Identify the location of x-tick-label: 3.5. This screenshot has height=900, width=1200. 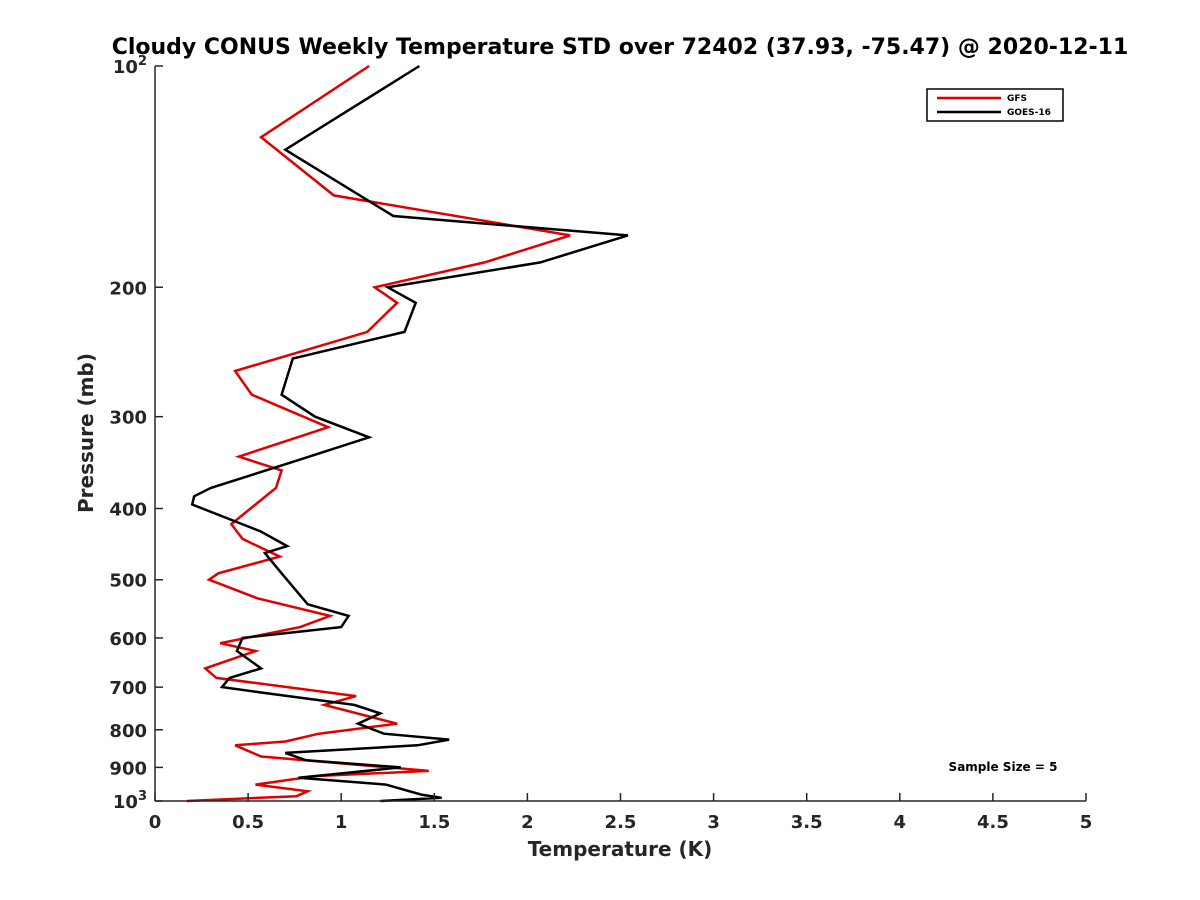
(807, 822).